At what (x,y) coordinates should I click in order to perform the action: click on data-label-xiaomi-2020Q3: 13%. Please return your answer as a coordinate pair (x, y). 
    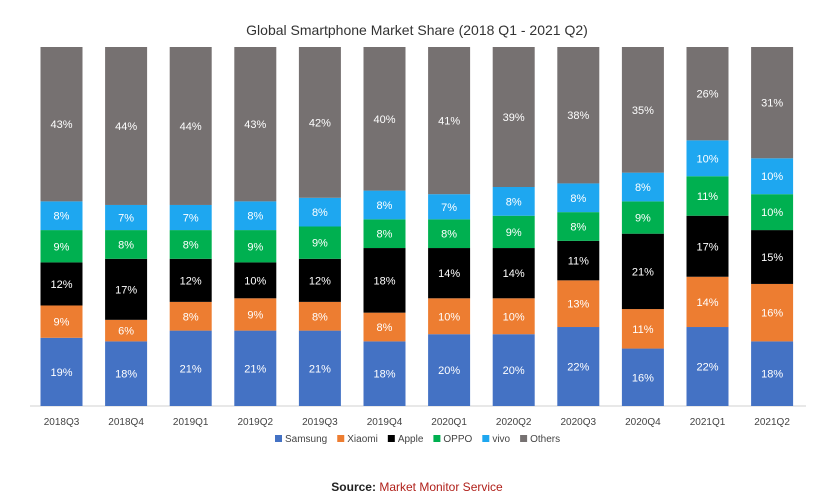
    Looking at the image, I should click on (578, 305).